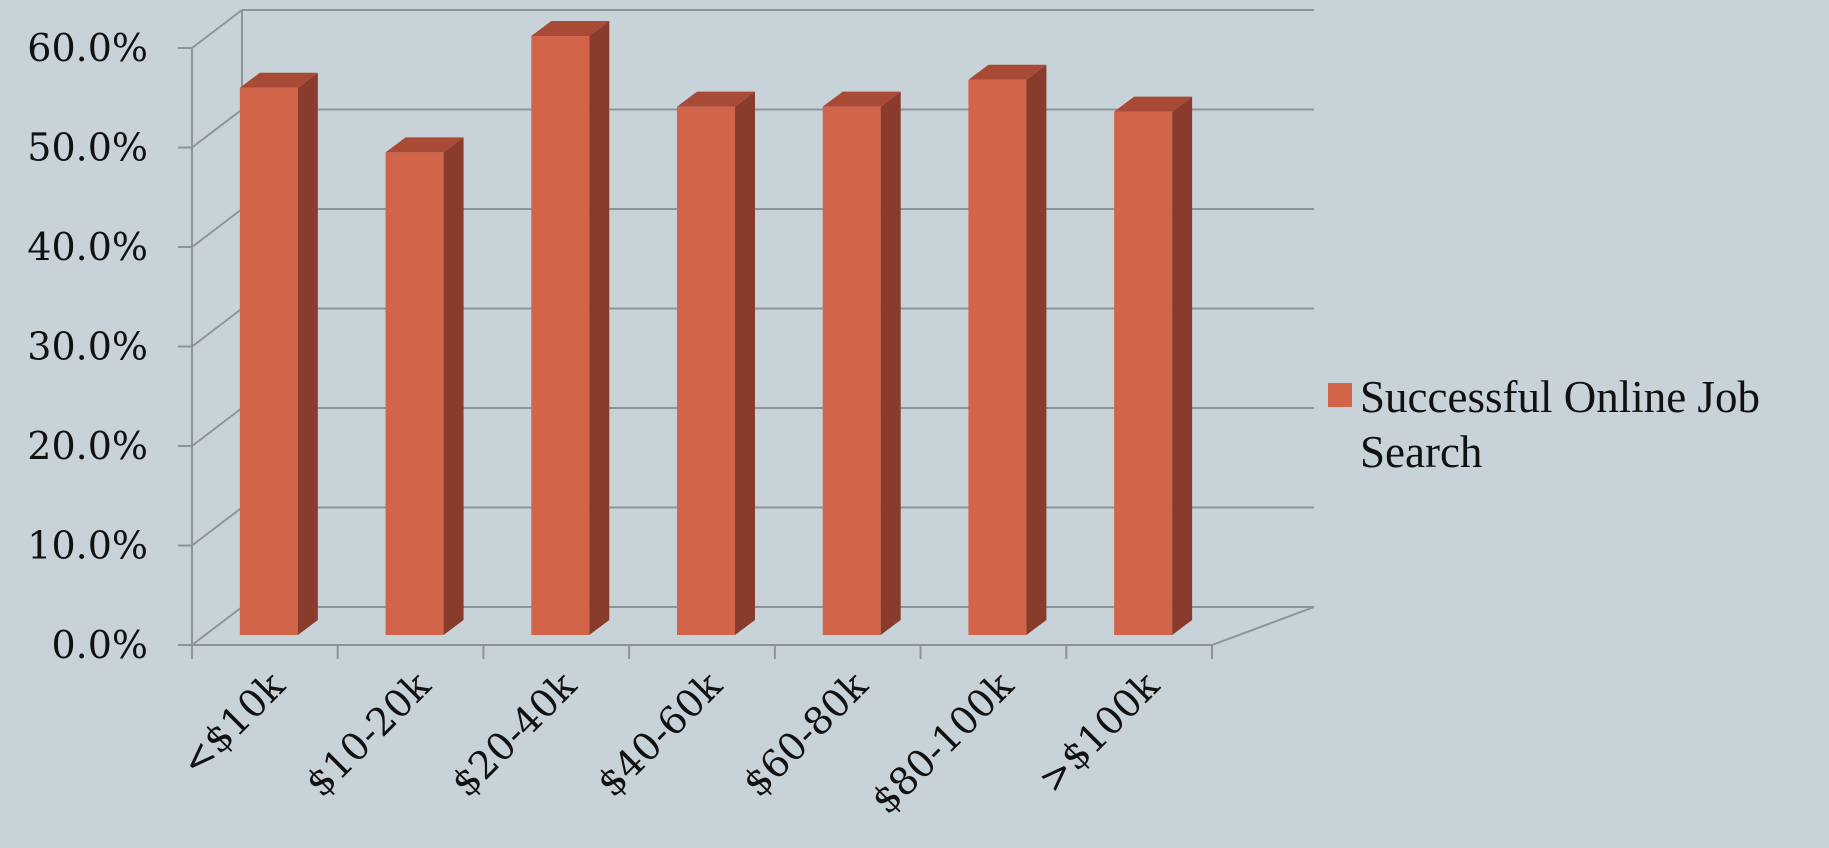 The image size is (1829, 848). What do you see at coordinates (943, 743) in the screenshot?
I see `x-category-label: $80-100k` at bounding box center [943, 743].